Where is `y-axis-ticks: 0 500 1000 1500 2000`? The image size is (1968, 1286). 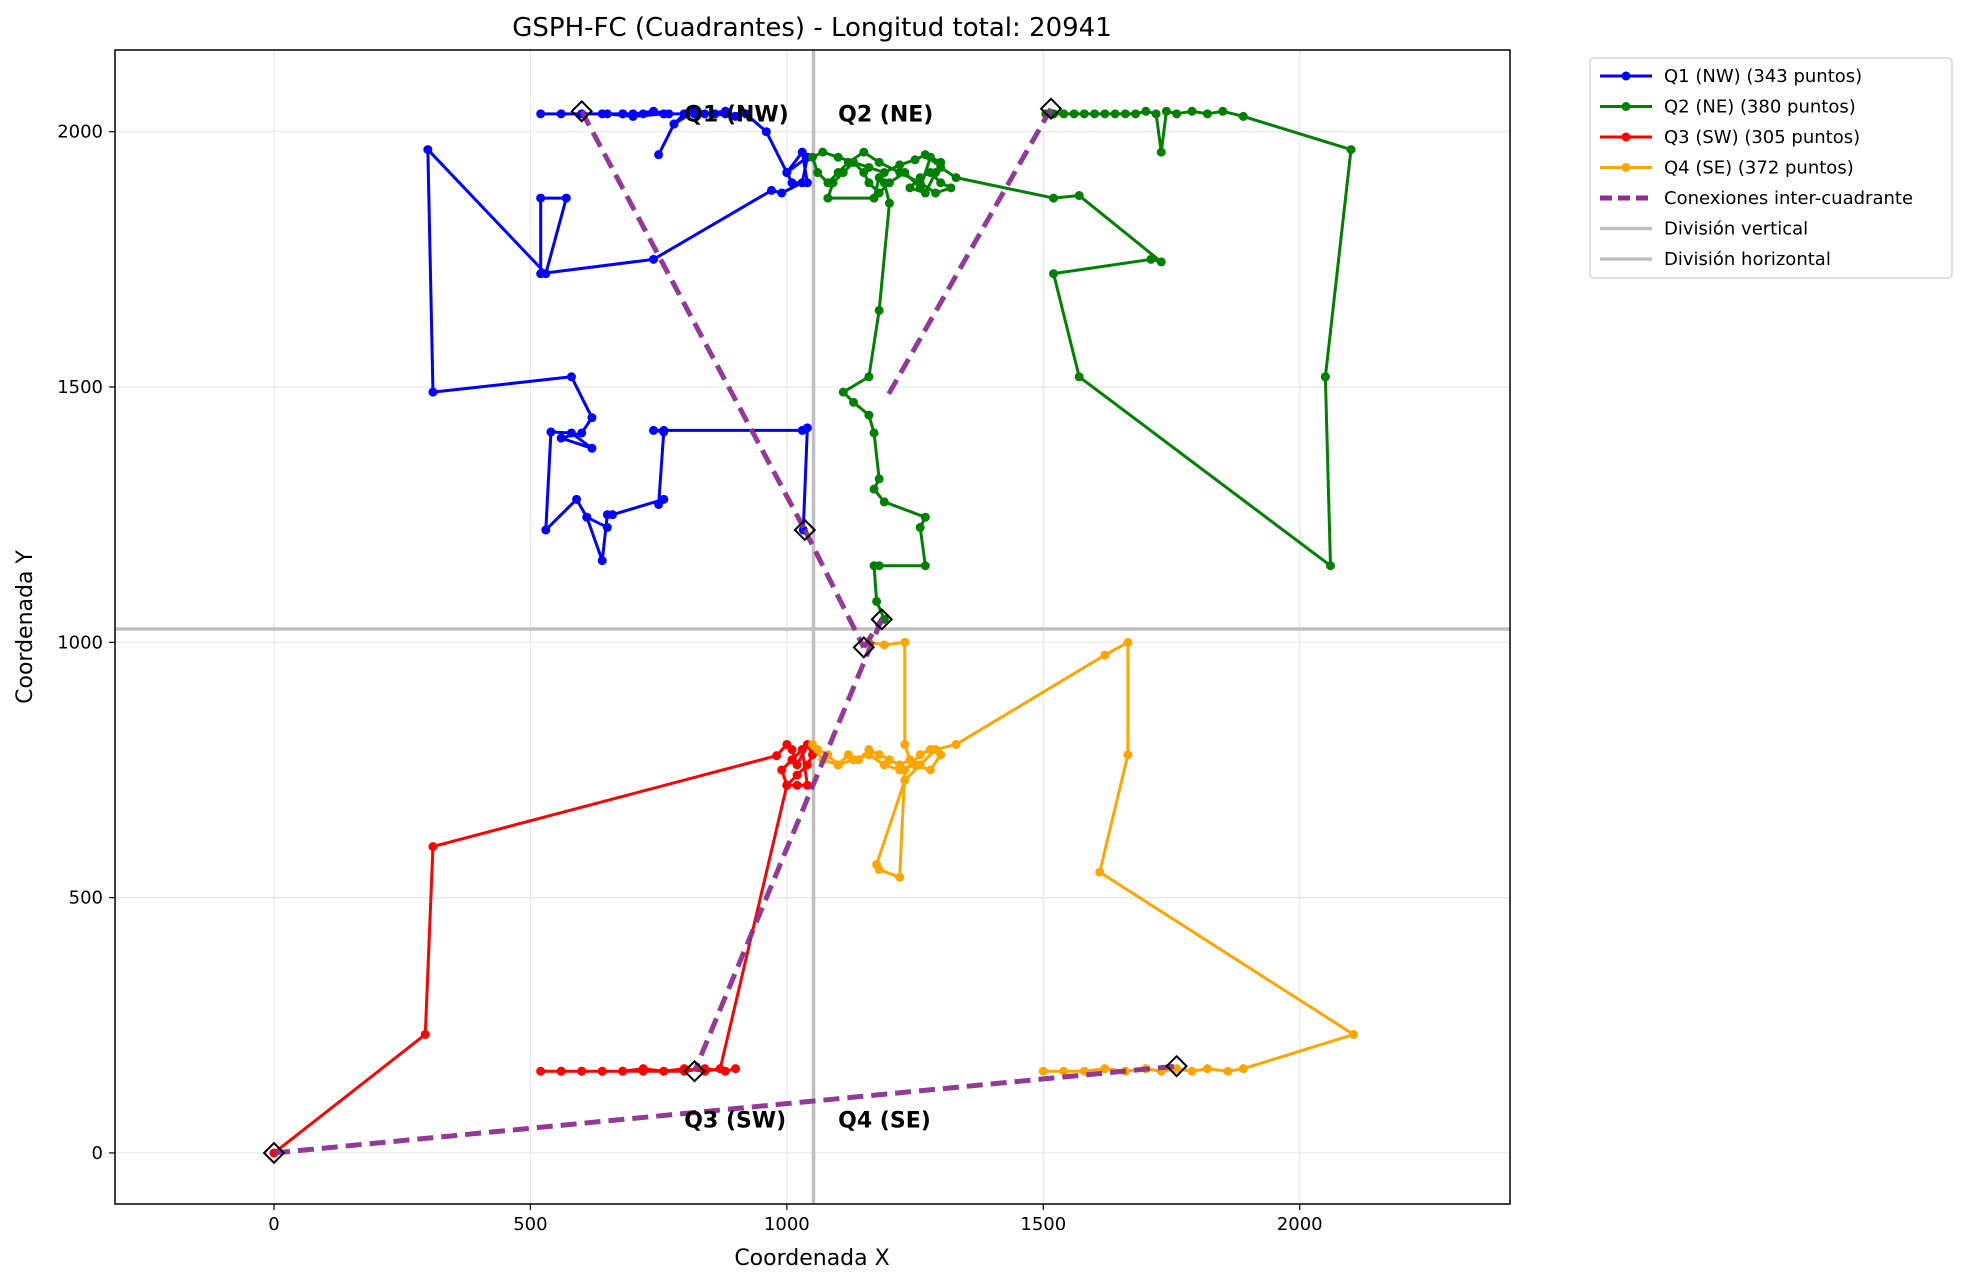
y-axis-ticks: 0 500 1000 1500 2000 is located at coordinates (86, 643).